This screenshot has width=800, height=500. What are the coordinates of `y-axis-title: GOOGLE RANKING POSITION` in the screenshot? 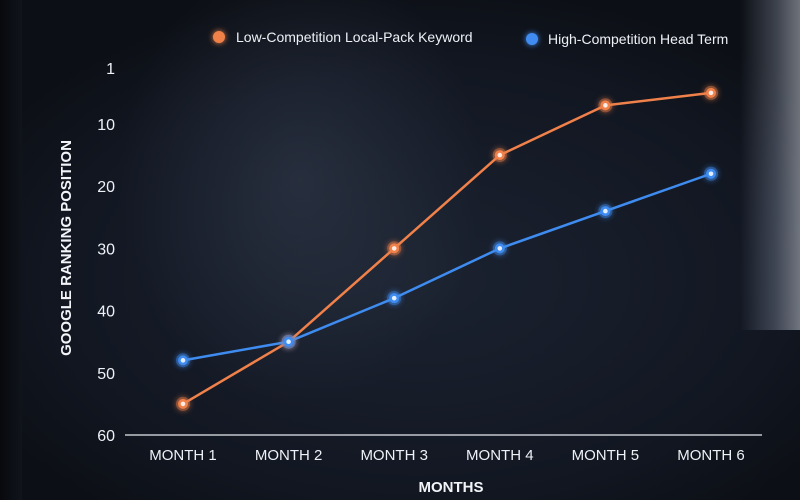 It's located at (66, 248).